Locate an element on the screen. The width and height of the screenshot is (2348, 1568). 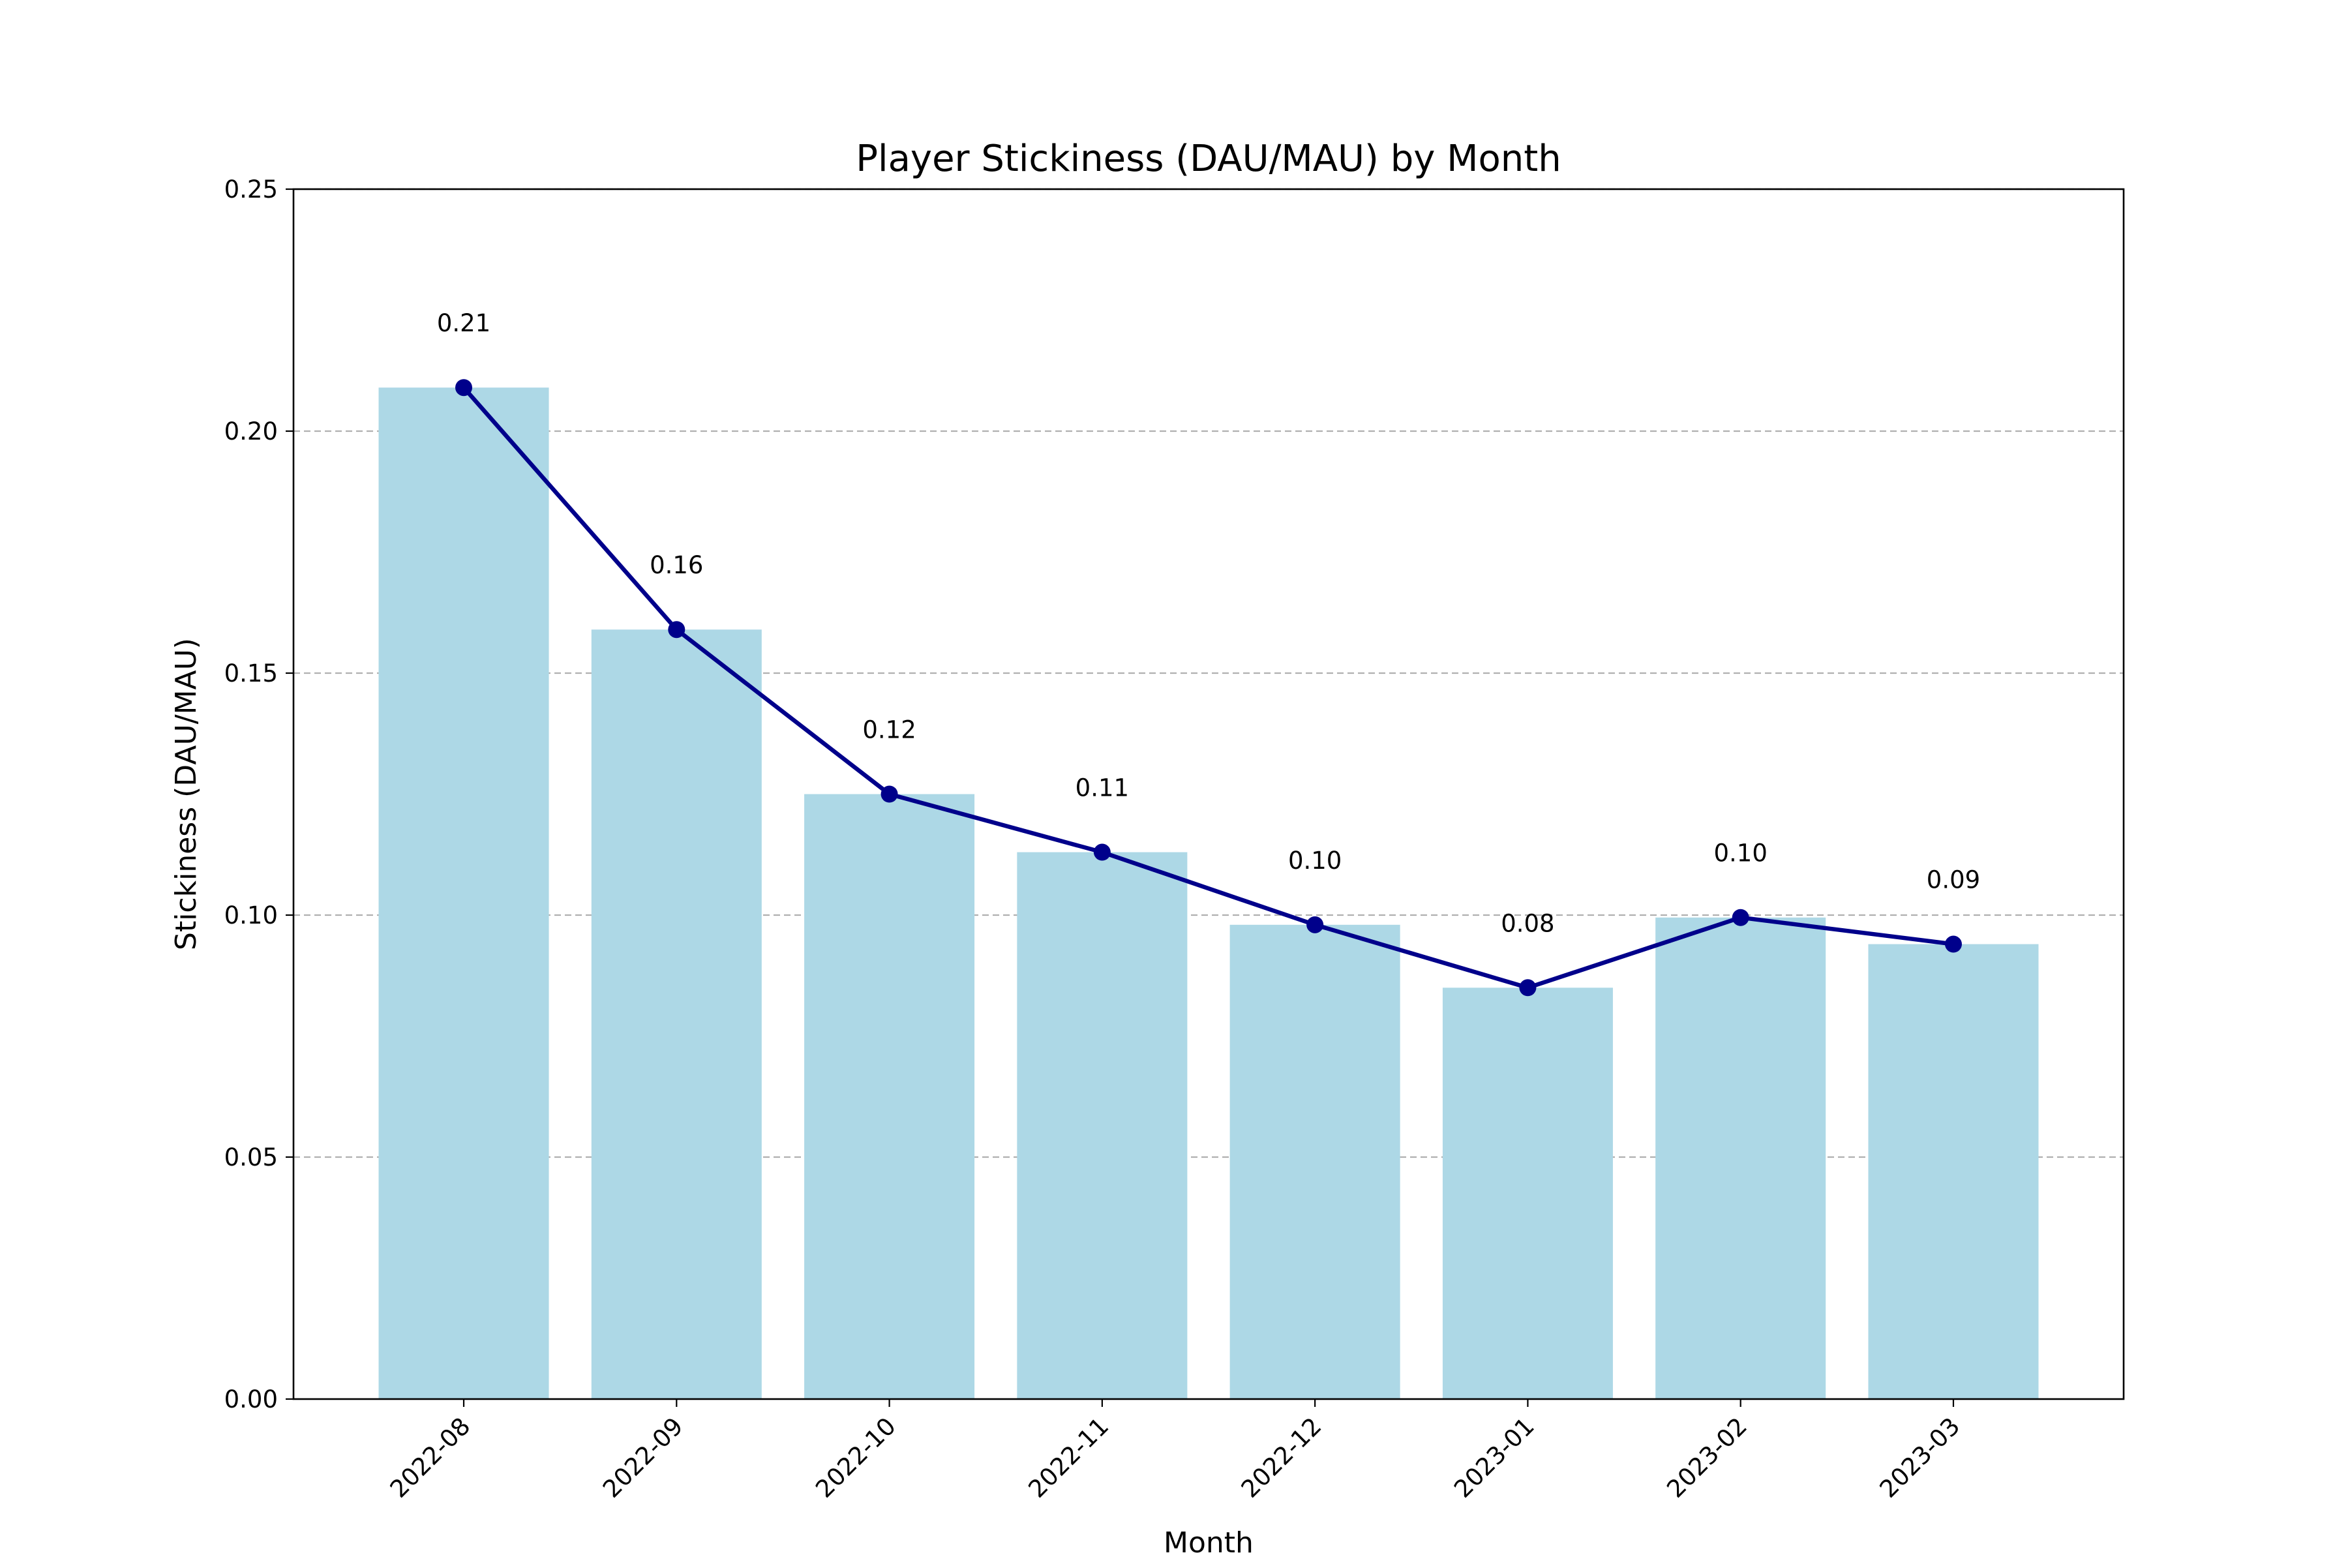
data-label-2022-12: 0.10 is located at coordinates (1315, 861).